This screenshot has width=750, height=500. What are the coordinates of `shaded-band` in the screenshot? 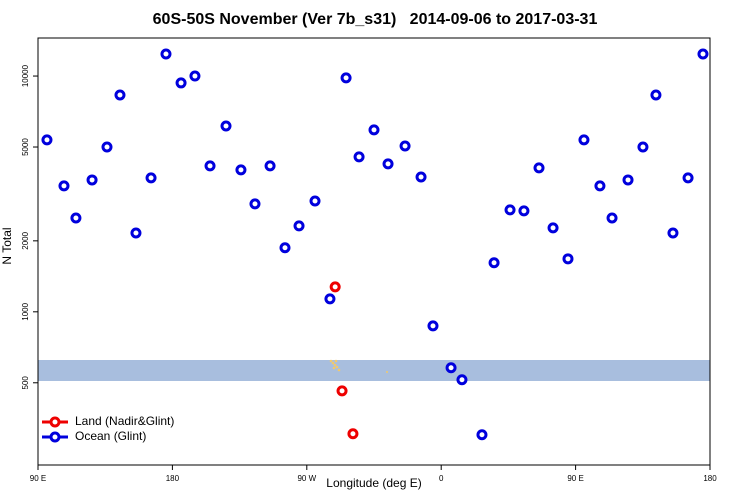 It's located at (374, 370).